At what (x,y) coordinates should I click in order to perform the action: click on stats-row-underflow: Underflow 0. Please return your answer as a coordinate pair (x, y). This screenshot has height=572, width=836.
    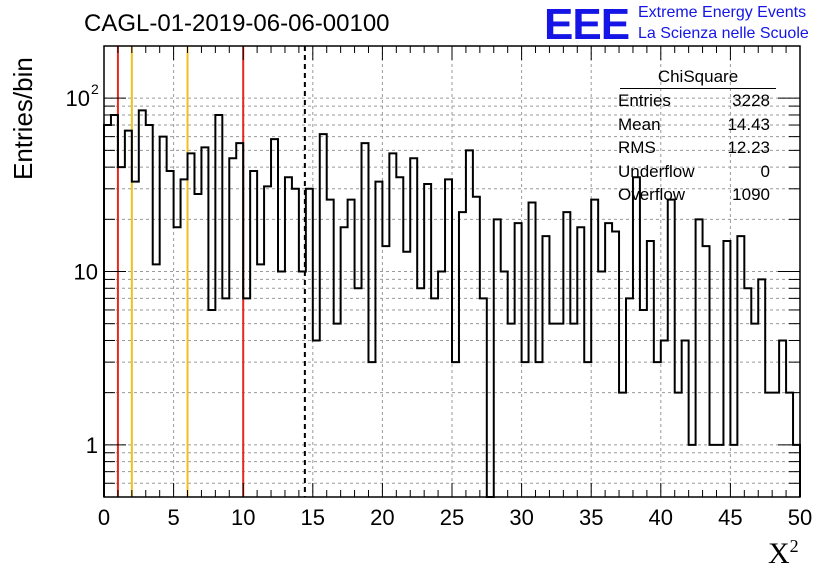
    Looking at the image, I should click on (695, 172).